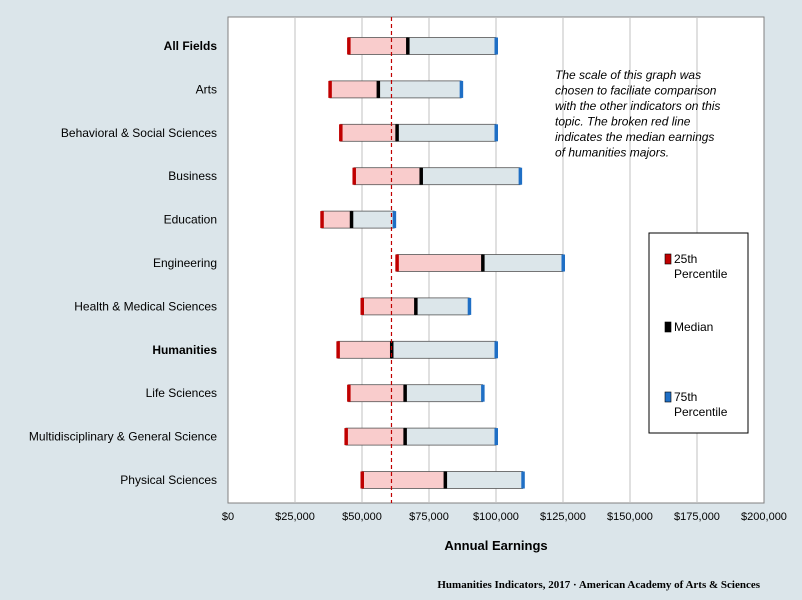 Image resolution: width=802 pixels, height=600 pixels. I want to click on category-label: Engineering, so click(185, 263).